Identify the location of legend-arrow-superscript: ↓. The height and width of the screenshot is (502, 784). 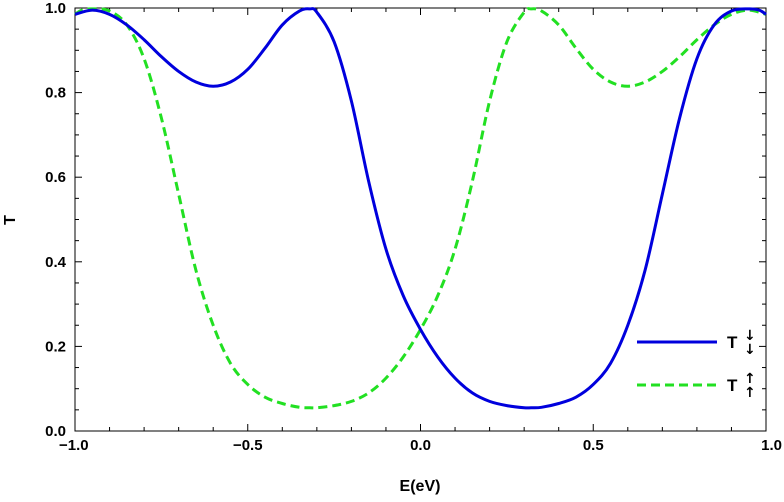
(750, 336).